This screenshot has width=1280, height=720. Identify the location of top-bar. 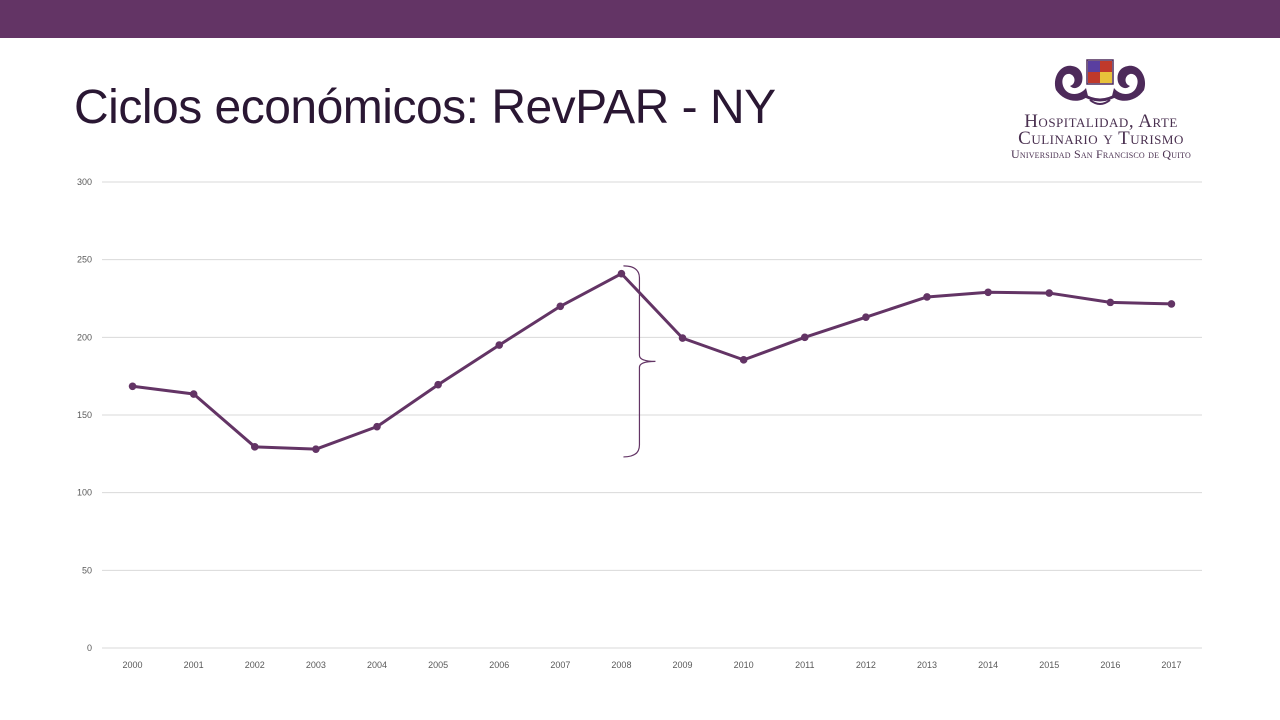
(640, 19).